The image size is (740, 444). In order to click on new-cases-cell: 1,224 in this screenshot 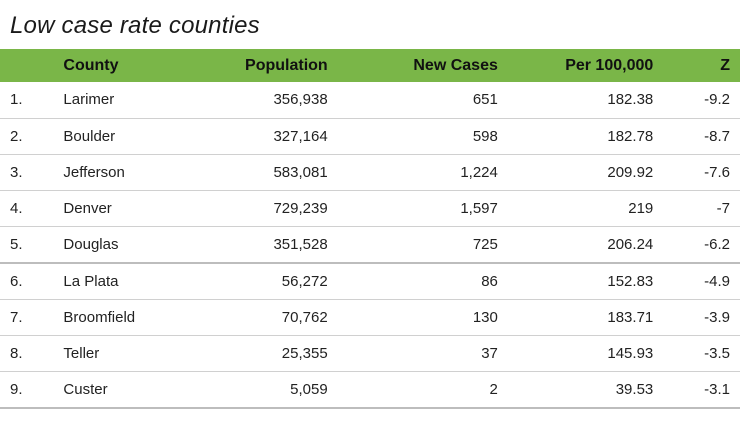, I will do `click(479, 172)`.